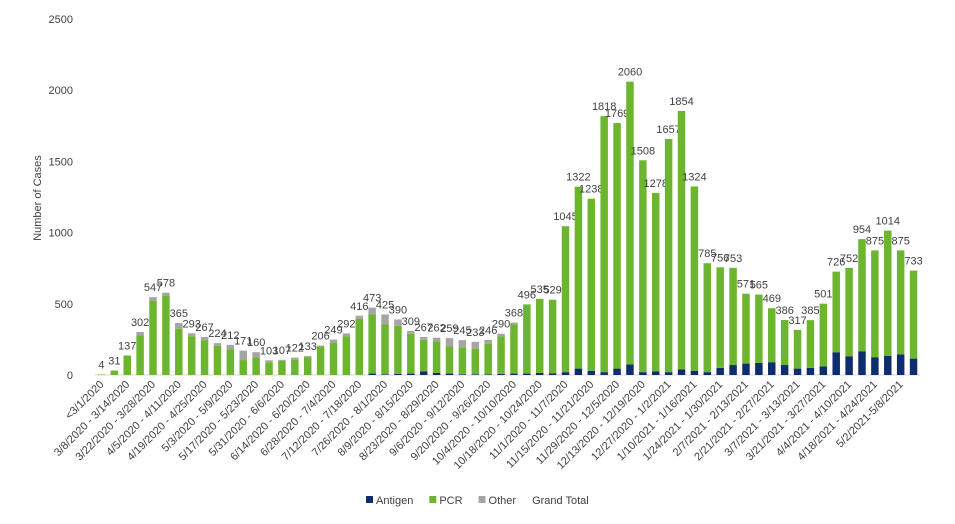 This screenshot has height=524, width=955. What do you see at coordinates (320, 337) in the screenshot?
I see `total-label: 206` at bounding box center [320, 337].